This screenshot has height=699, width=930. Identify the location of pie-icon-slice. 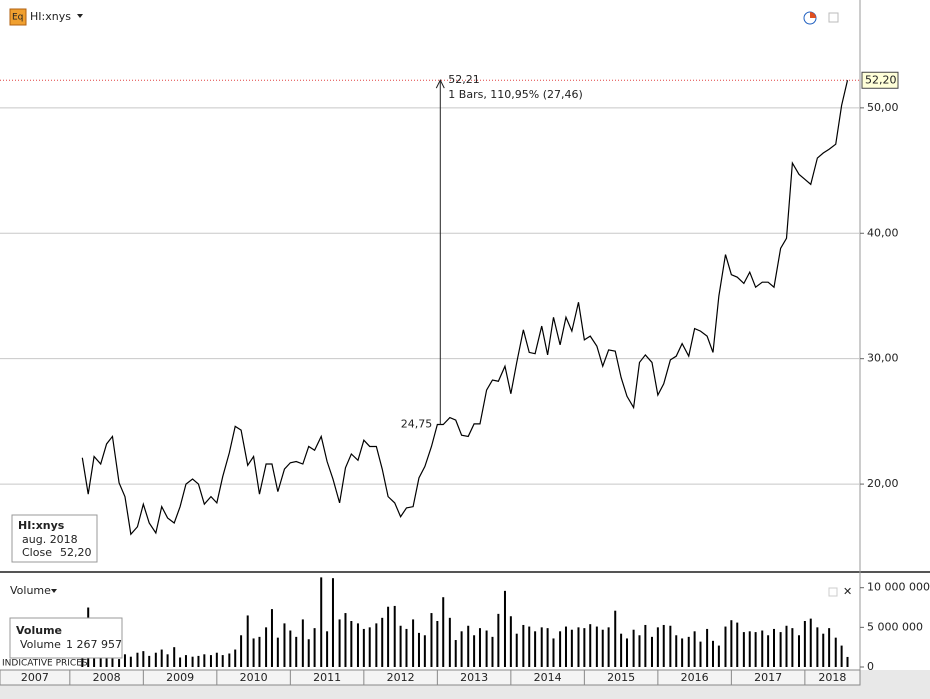
(813, 15).